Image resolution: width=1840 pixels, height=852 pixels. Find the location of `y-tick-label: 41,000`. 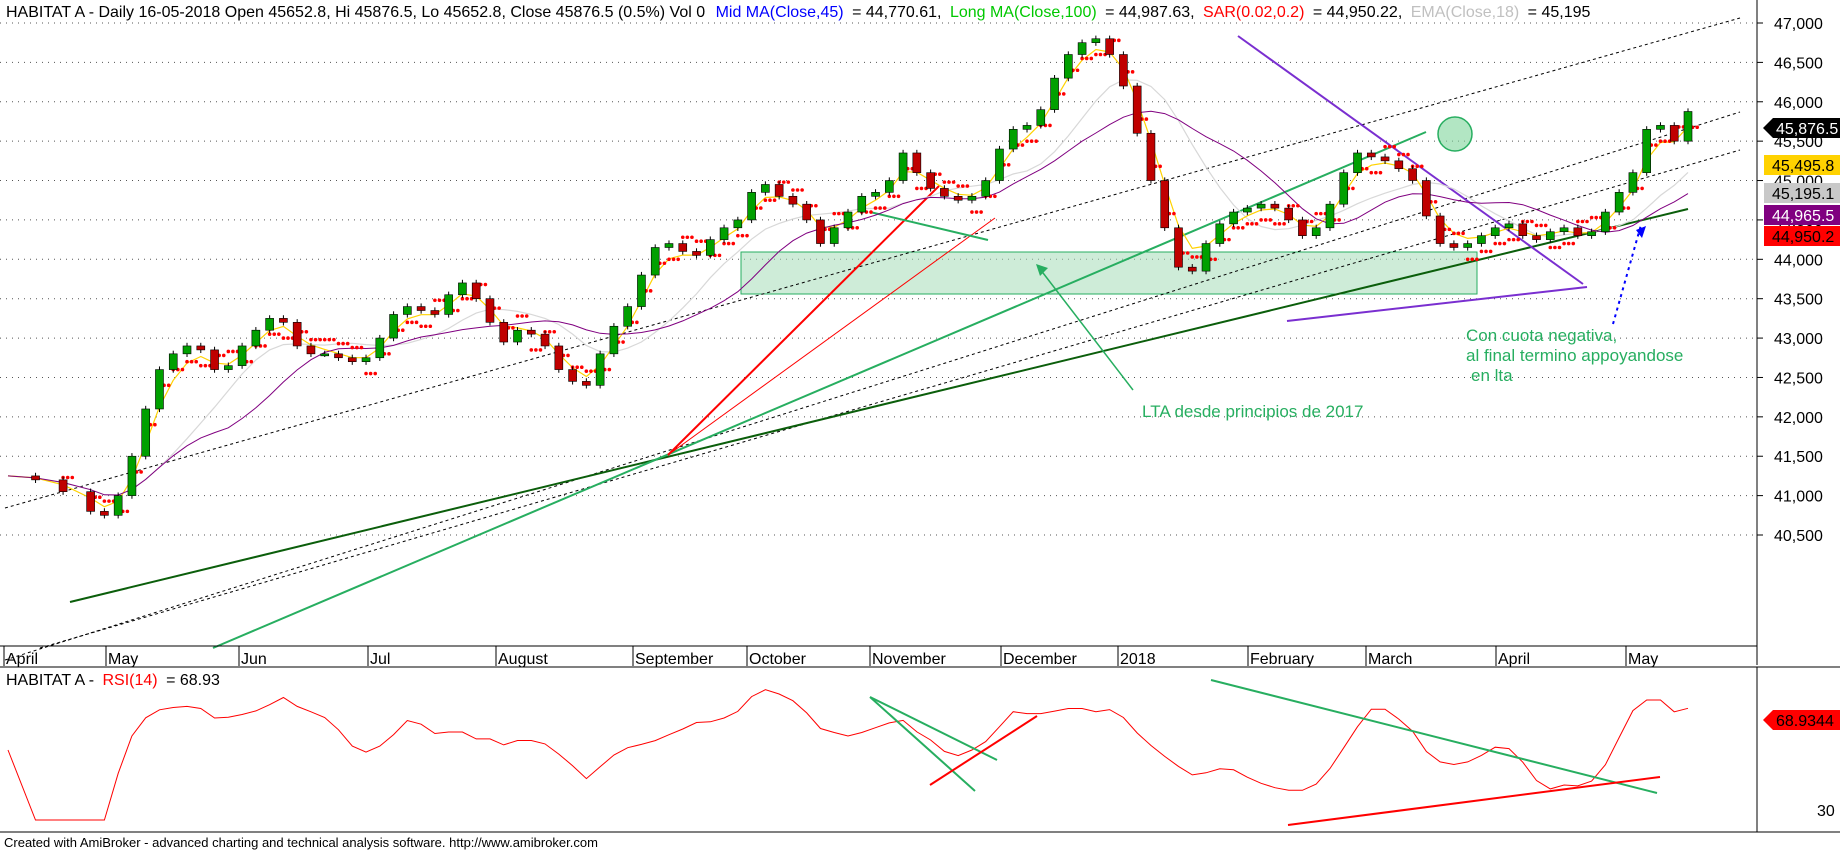

y-tick-label: 41,000 is located at coordinates (1798, 497).